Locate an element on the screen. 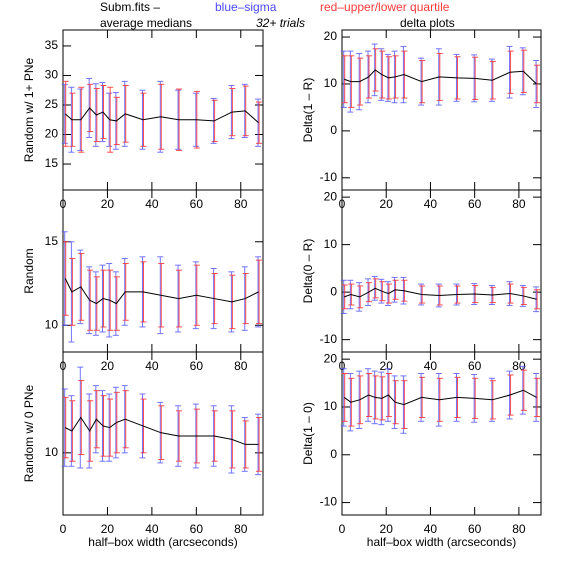 The width and height of the screenshot is (574, 574). file-label: Subm.fits – is located at coordinates (130, 7).